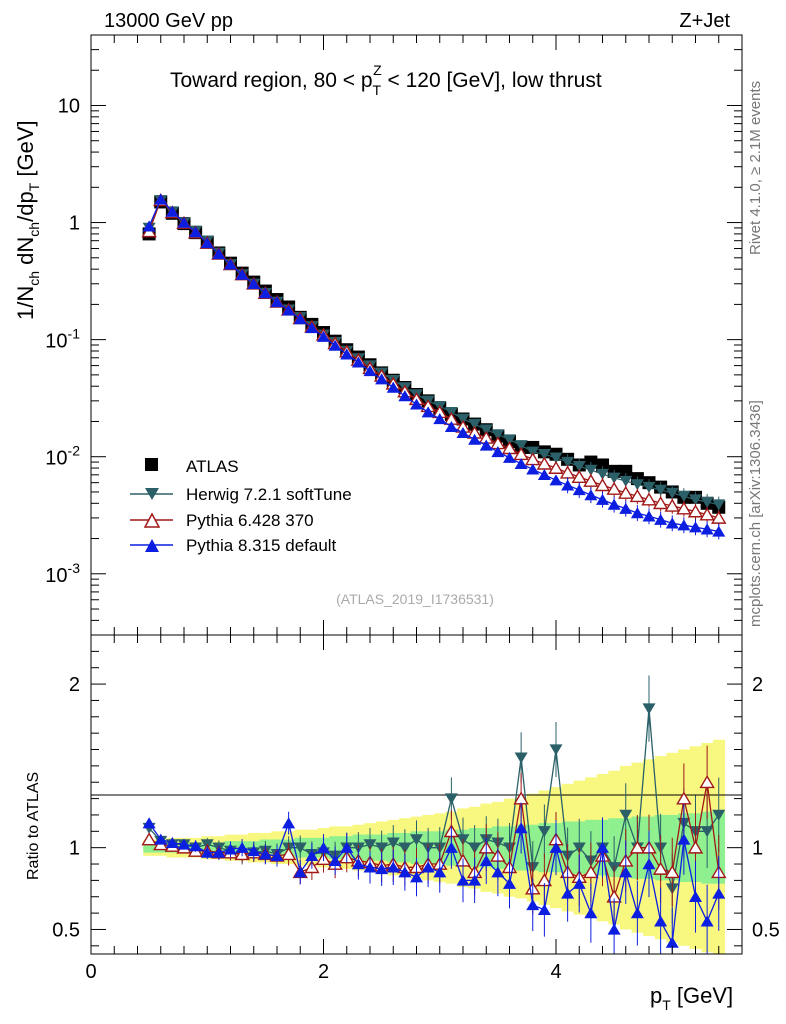 This screenshot has height=1024, width=786. What do you see at coordinates (656, 995) in the screenshot?
I see `xlabel-p: p` at bounding box center [656, 995].